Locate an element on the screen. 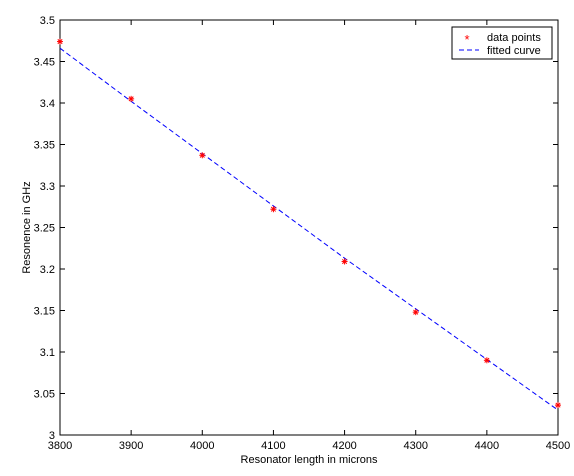  x-tick-label: 4500 is located at coordinates (558, 446).